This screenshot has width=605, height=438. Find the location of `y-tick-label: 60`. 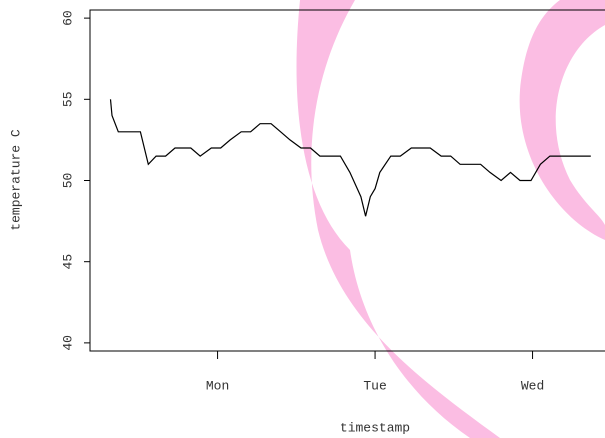

y-tick-label: 60 is located at coordinates (67, 18).